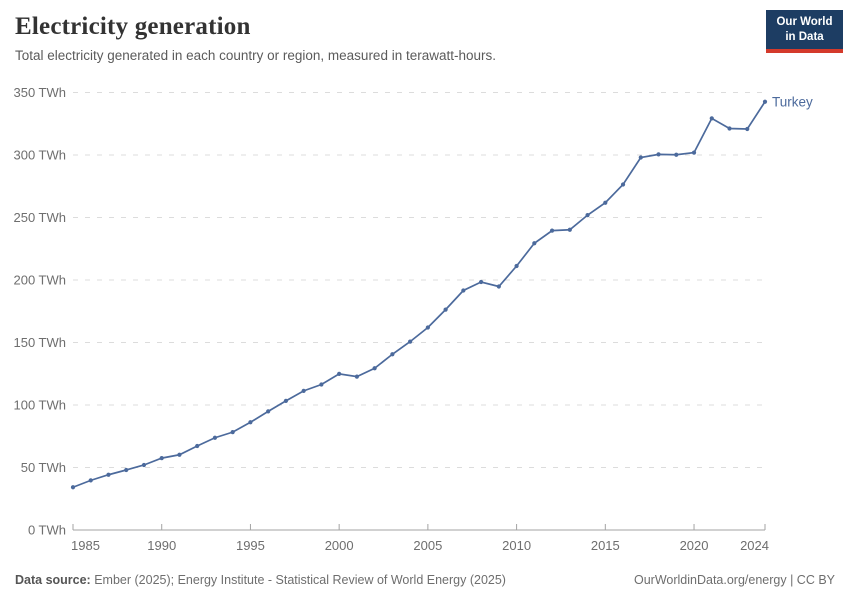 This screenshot has width=850, height=600. What do you see at coordinates (53, 580) in the screenshot?
I see `data-source-label: Data source:` at bounding box center [53, 580].